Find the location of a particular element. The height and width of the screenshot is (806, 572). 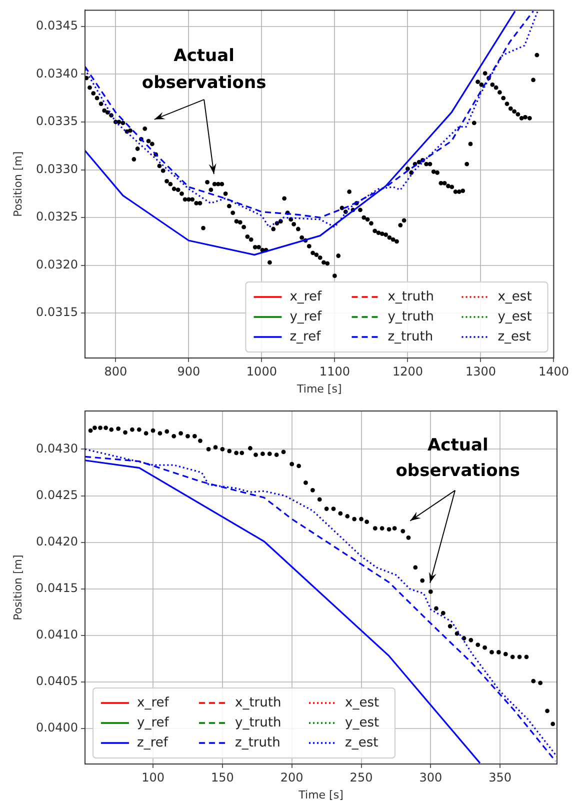

x-tick-label: 1100 is located at coordinates (334, 371).